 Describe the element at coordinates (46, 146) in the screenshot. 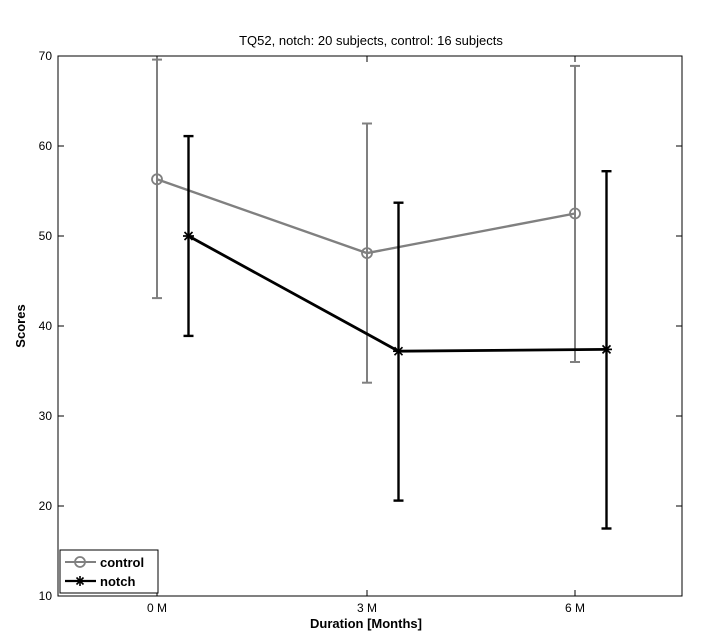

I see `y-tick-label: 60` at that location.